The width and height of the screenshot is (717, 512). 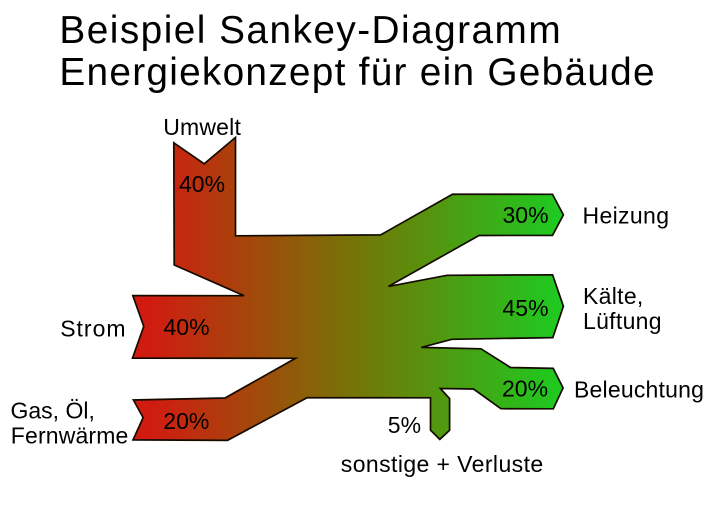 I want to click on svg-text: Energiekonzept für ein Gebäude, so click(x=357, y=72).